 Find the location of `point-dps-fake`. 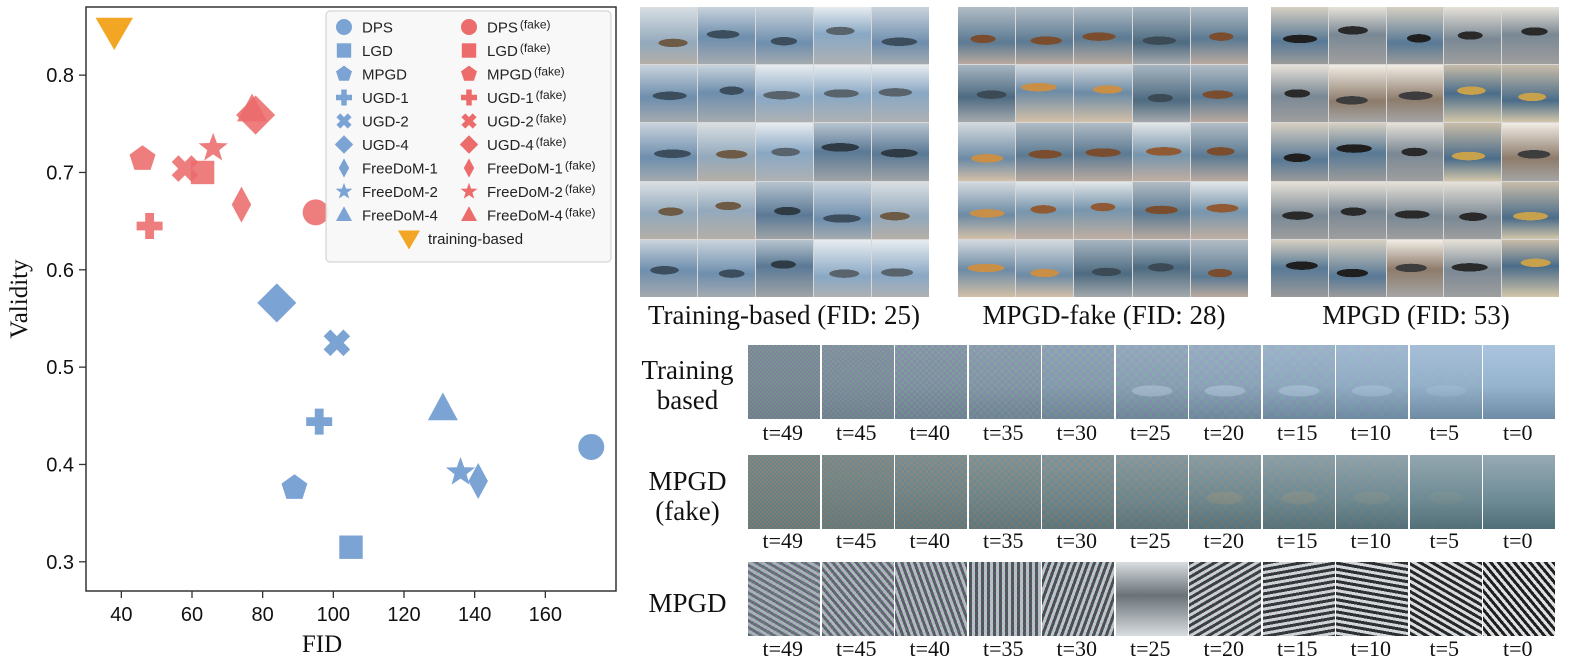

point-dps-fake is located at coordinates (315, 212).